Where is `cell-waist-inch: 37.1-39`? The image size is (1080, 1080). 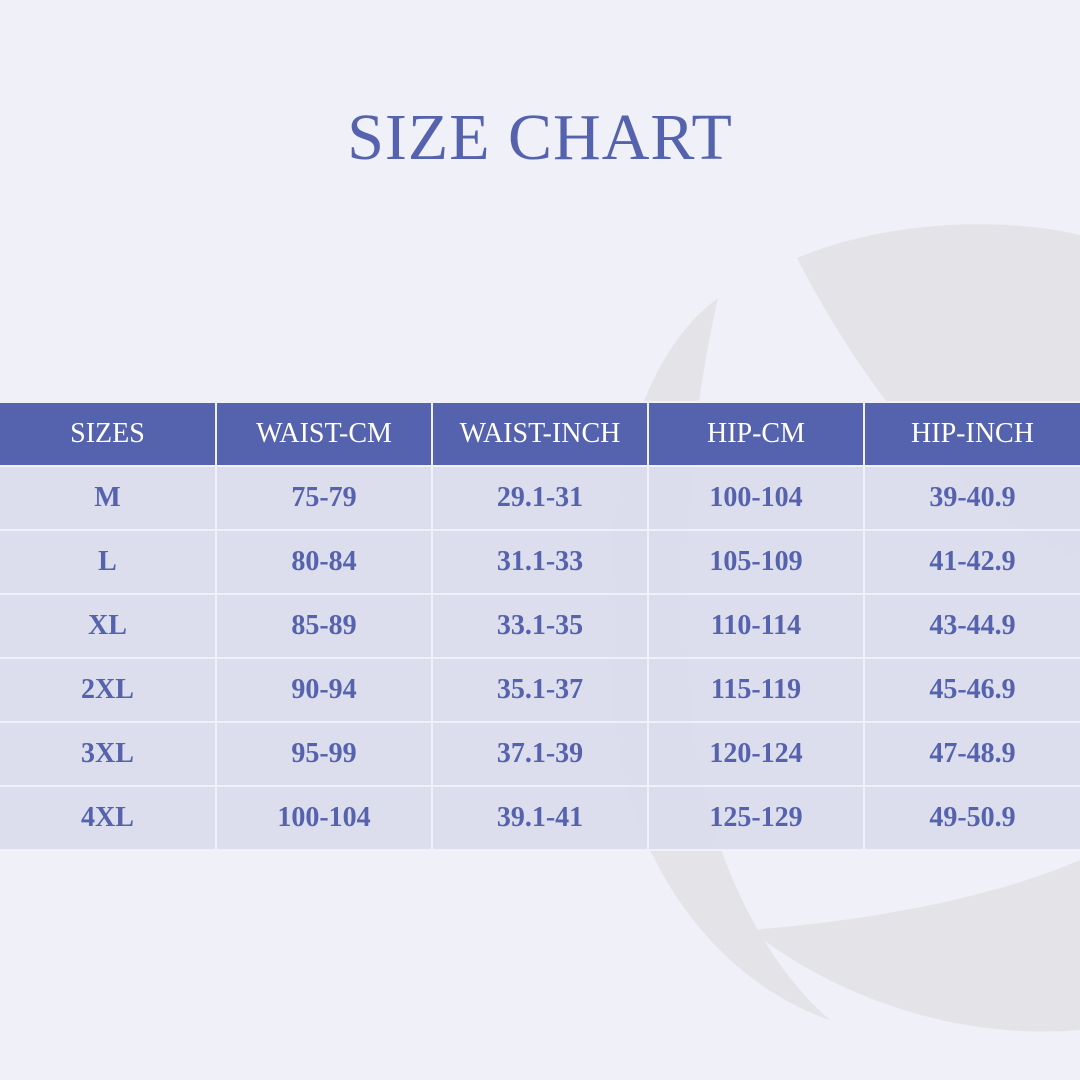 cell-waist-inch: 37.1-39 is located at coordinates (540, 754).